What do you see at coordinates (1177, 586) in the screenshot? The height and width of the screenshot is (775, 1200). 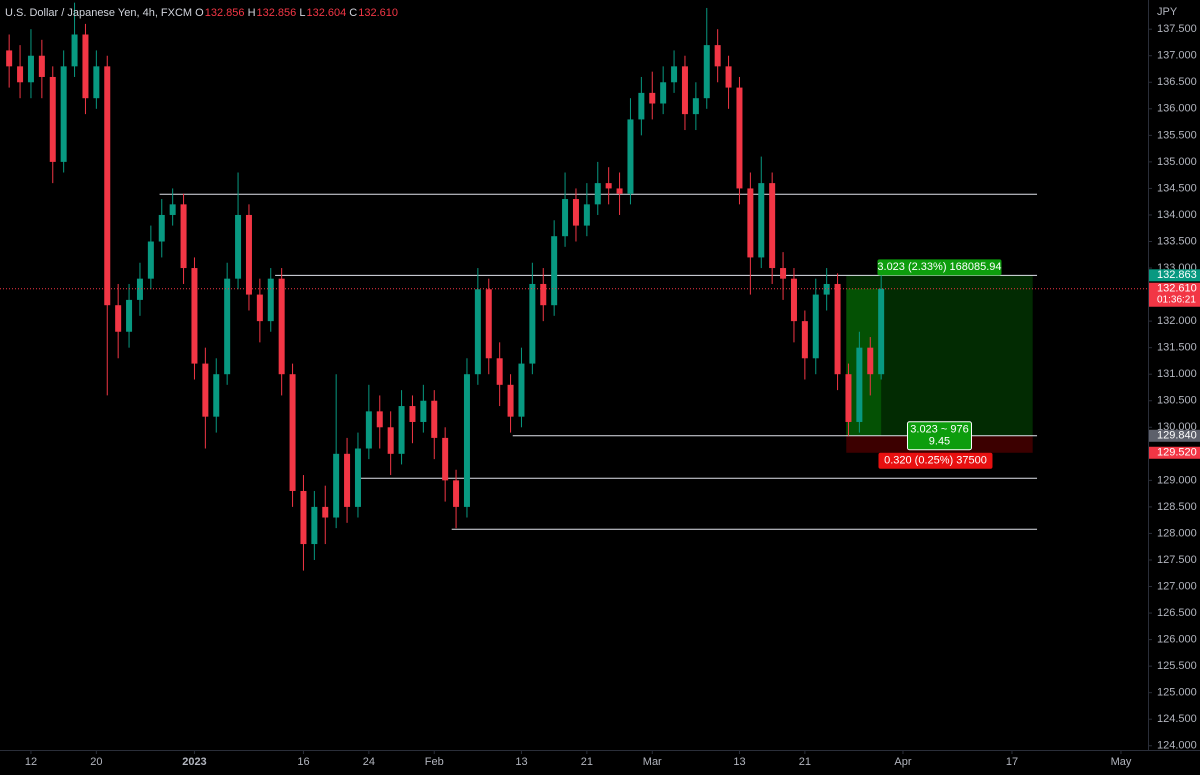 I see `y-tick-label: 127.000` at bounding box center [1177, 586].